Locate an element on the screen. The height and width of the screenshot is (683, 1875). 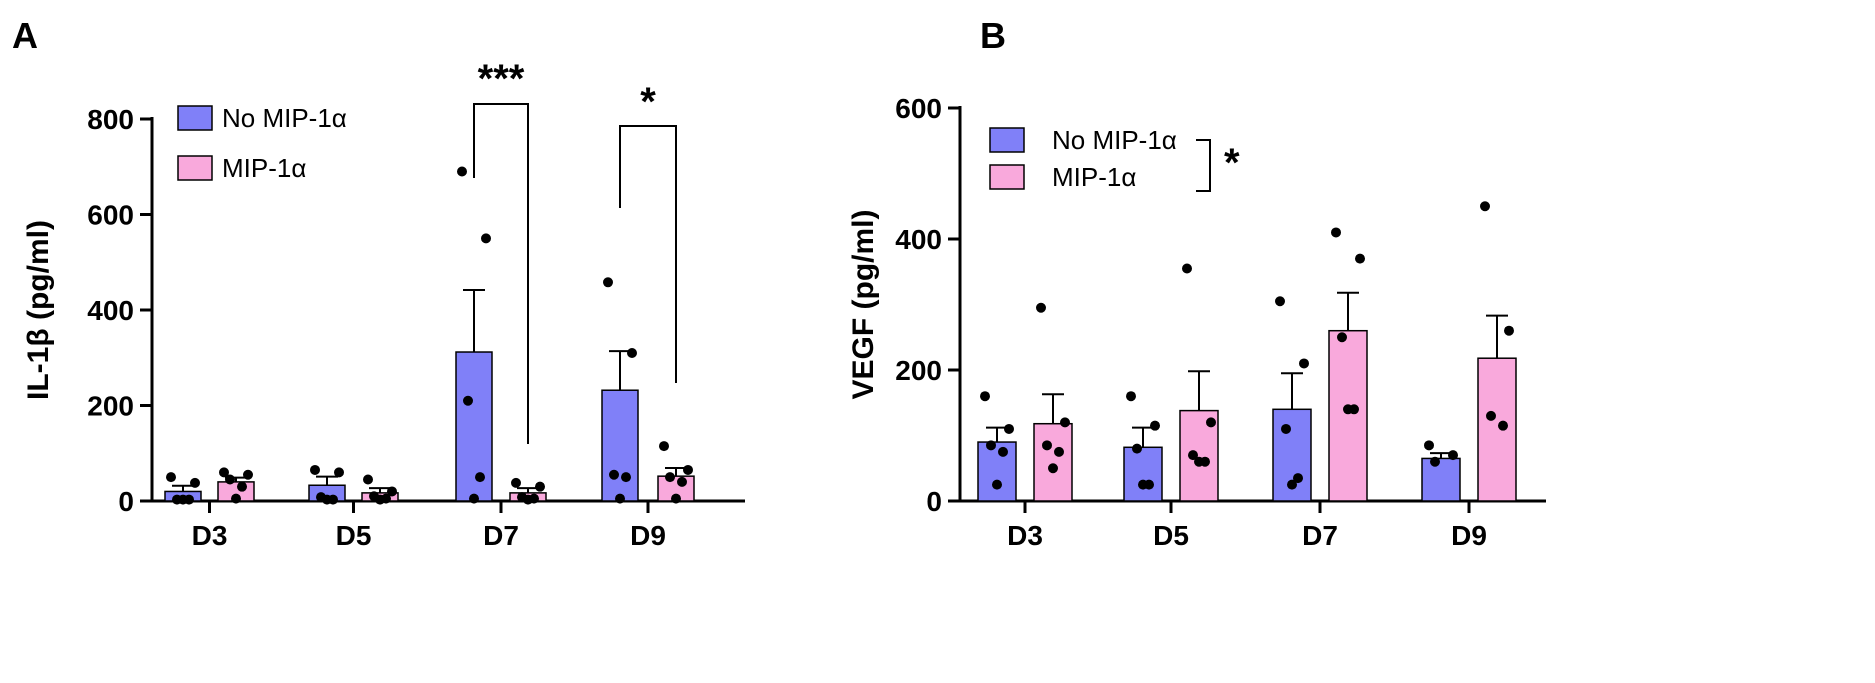
panel-letter-b: B is located at coordinates (993, 35).